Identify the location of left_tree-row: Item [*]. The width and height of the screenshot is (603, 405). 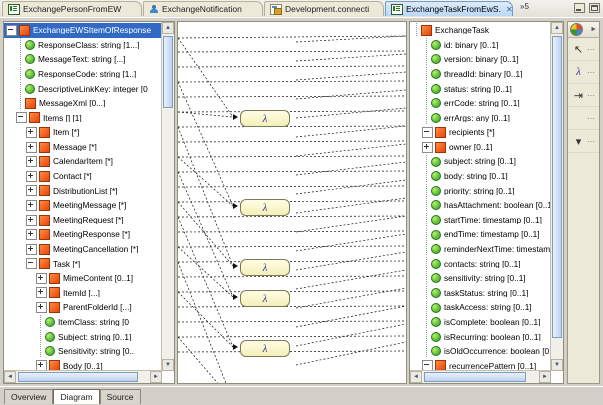
(89, 132).